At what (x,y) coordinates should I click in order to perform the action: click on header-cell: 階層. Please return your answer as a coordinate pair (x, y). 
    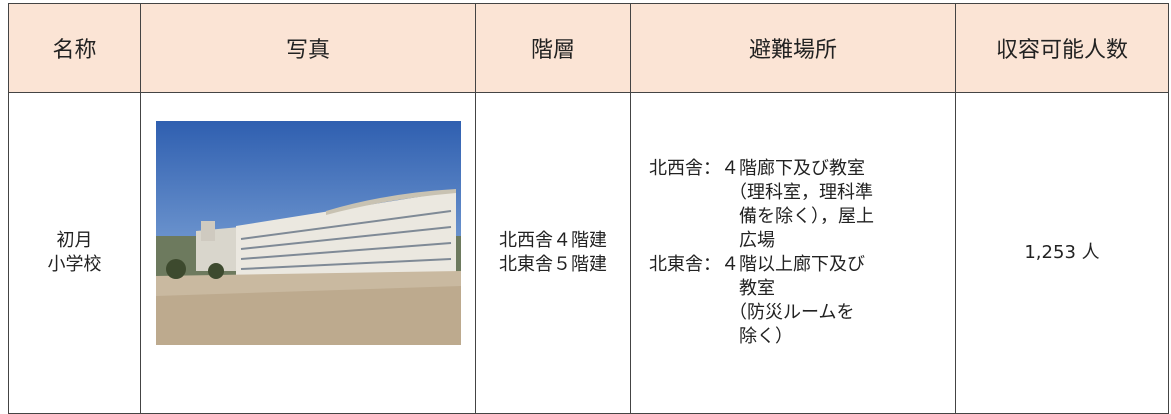
    Looking at the image, I should click on (553, 48).